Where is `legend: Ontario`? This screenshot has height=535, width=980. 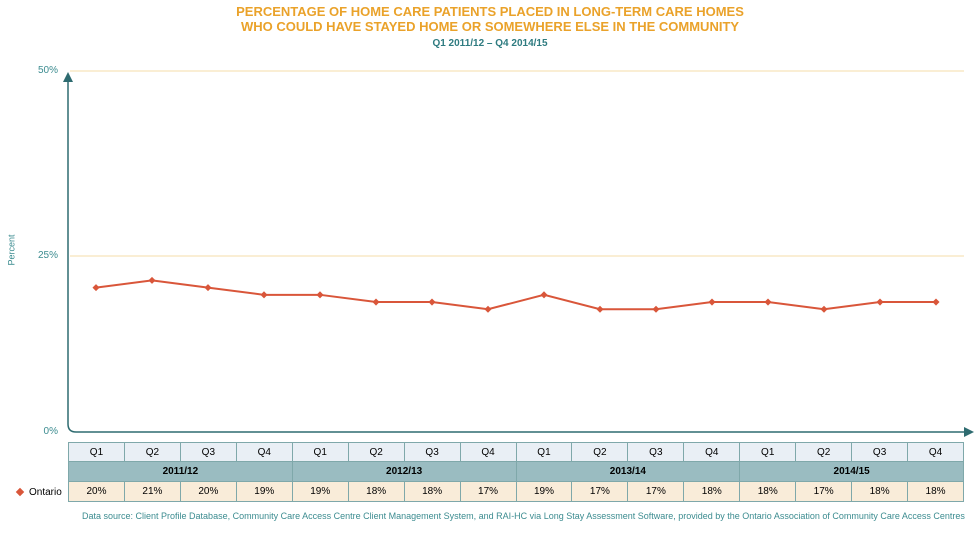
legend: Ontario is located at coordinates (38, 492).